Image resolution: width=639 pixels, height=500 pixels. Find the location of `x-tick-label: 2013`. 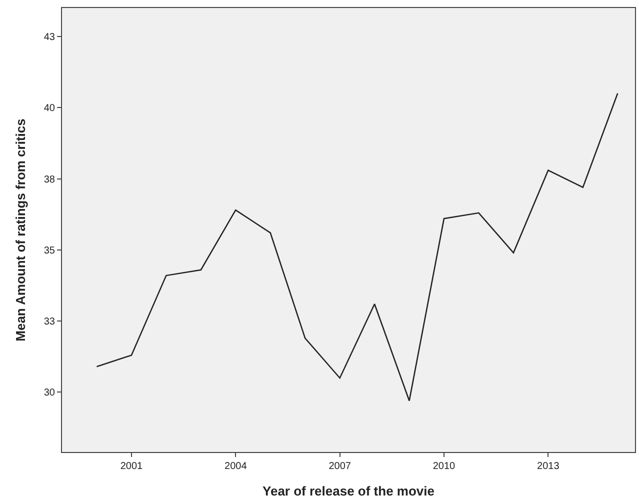

x-tick-label: 2013 is located at coordinates (548, 466).